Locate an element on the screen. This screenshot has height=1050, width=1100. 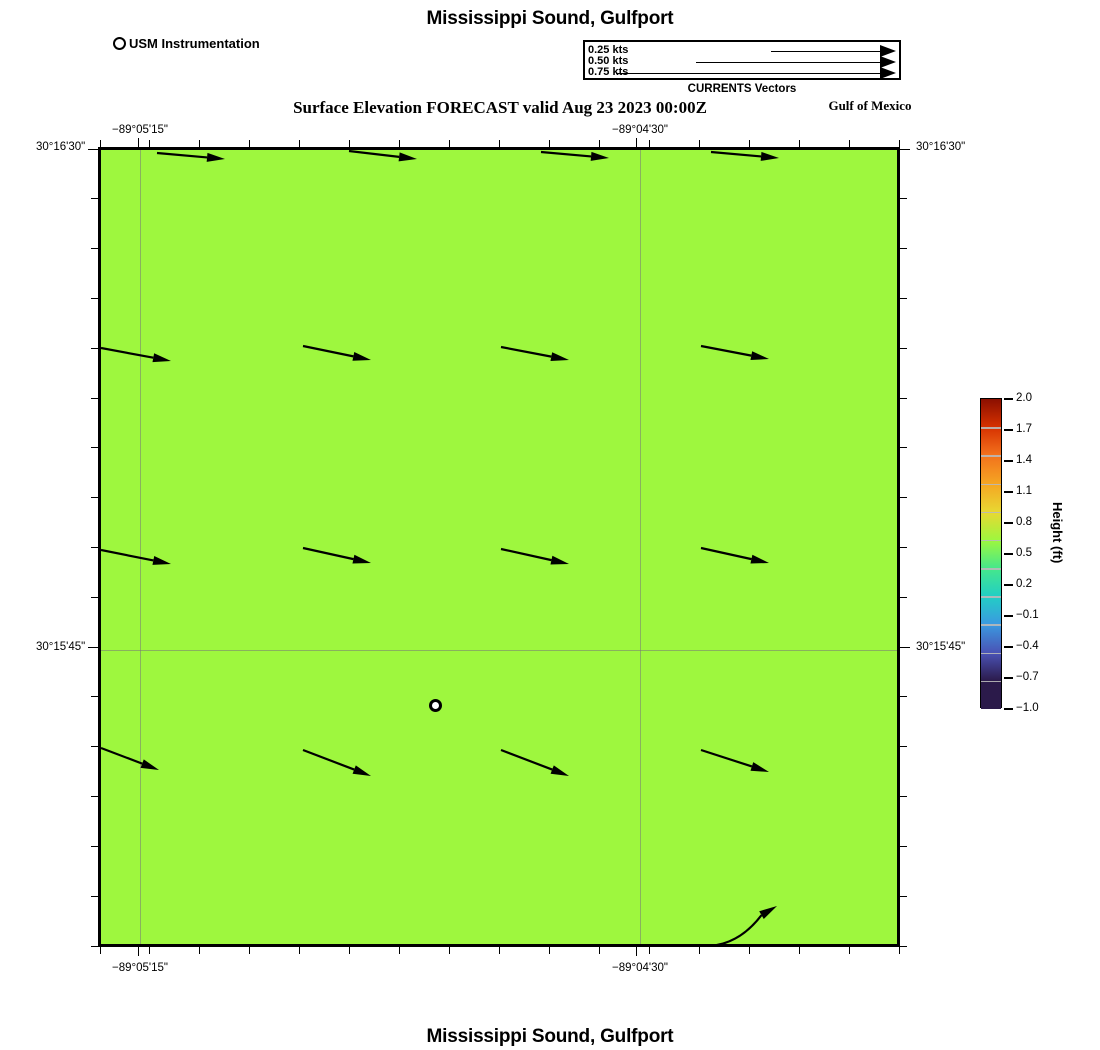
colorbar-tick-label: 1.7 is located at coordinates (1024, 429).